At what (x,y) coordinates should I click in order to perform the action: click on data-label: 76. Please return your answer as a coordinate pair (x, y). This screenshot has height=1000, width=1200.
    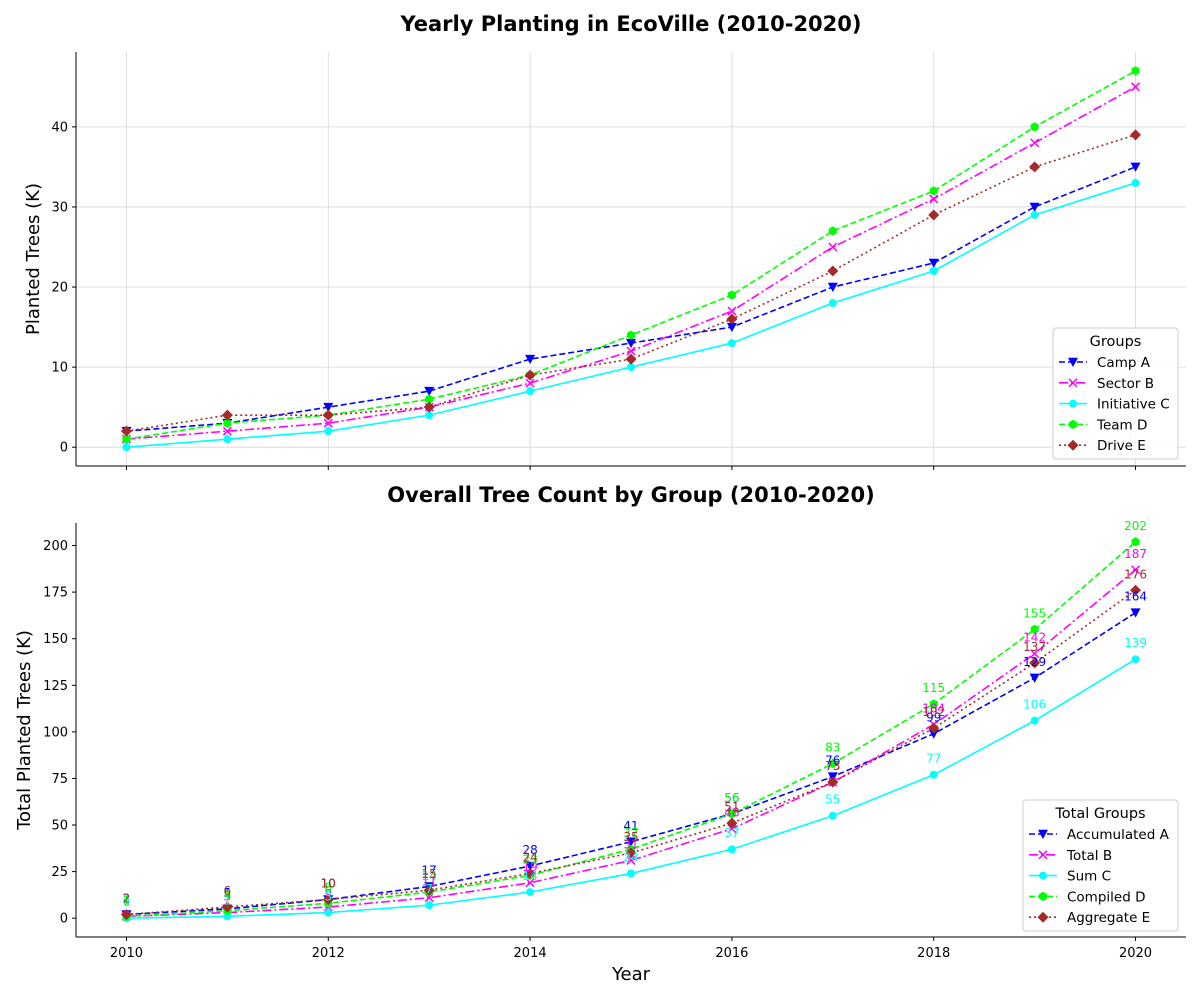
    Looking at the image, I should click on (832, 761).